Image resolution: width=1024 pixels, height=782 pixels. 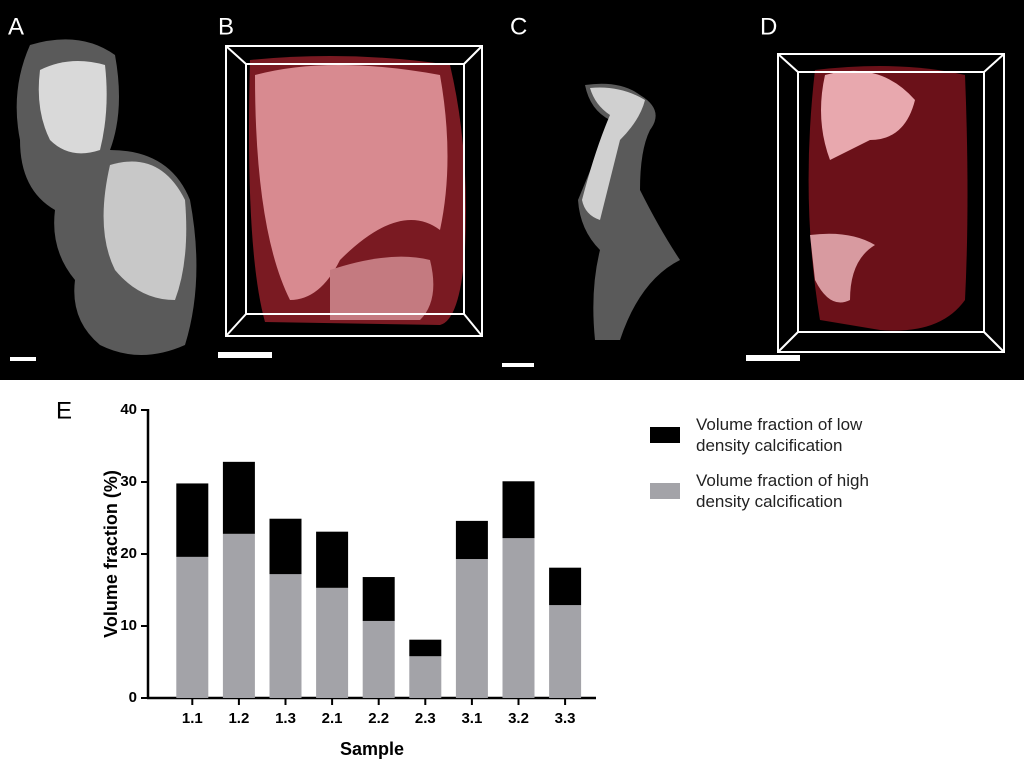 I want to click on x-tick-label: 1.3, so click(x=285, y=718).